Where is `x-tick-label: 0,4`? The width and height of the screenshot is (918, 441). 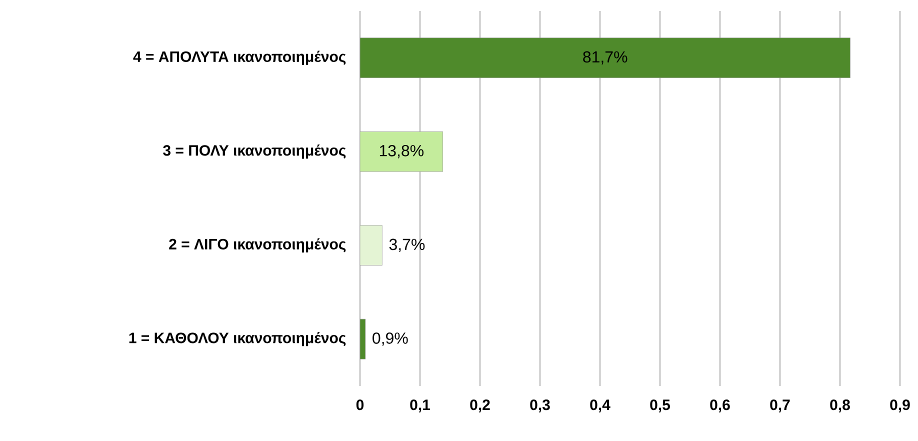 x-tick-label: 0,4 is located at coordinates (600, 406).